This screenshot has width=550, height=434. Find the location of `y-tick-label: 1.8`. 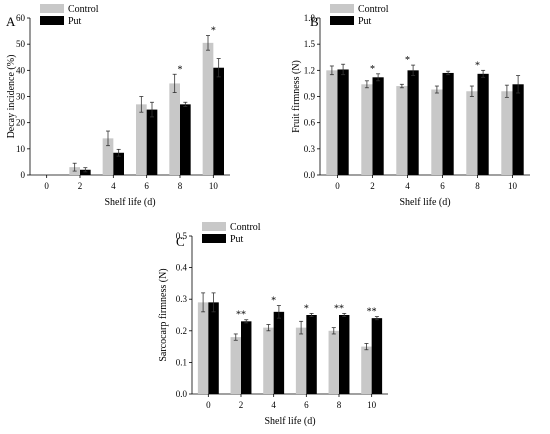

y-tick-label: 1.8 is located at coordinates (310, 18).